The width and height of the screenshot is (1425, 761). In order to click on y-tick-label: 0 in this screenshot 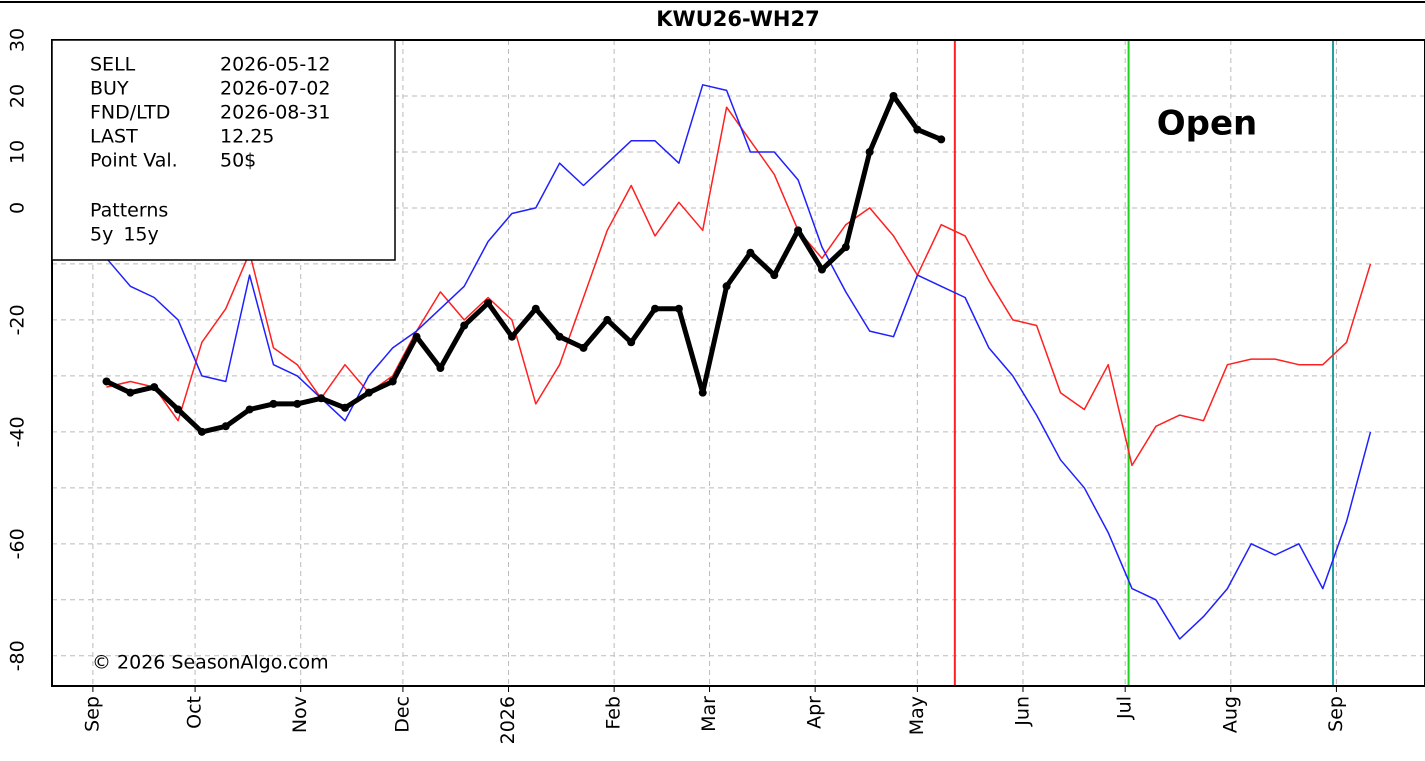, I will do `click(18, 208)`.